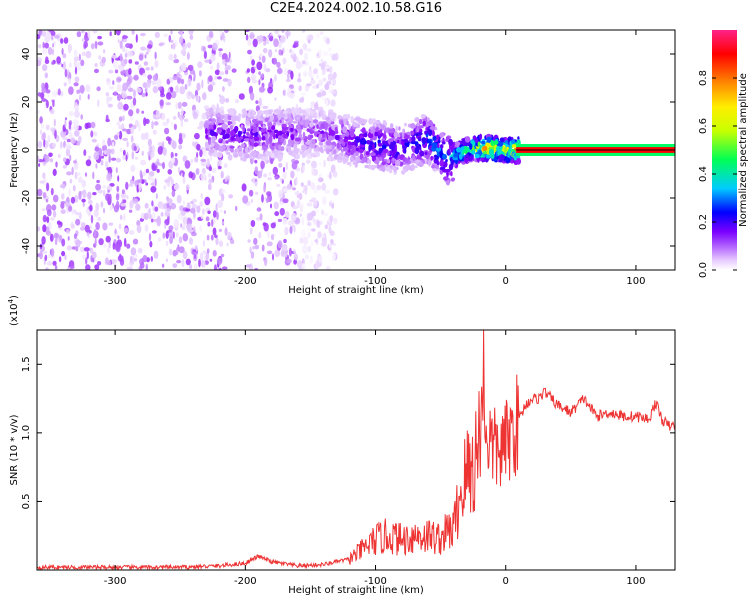  I want to click on page-title: C2E4.2024.002.10.58.G16, so click(356, 8).